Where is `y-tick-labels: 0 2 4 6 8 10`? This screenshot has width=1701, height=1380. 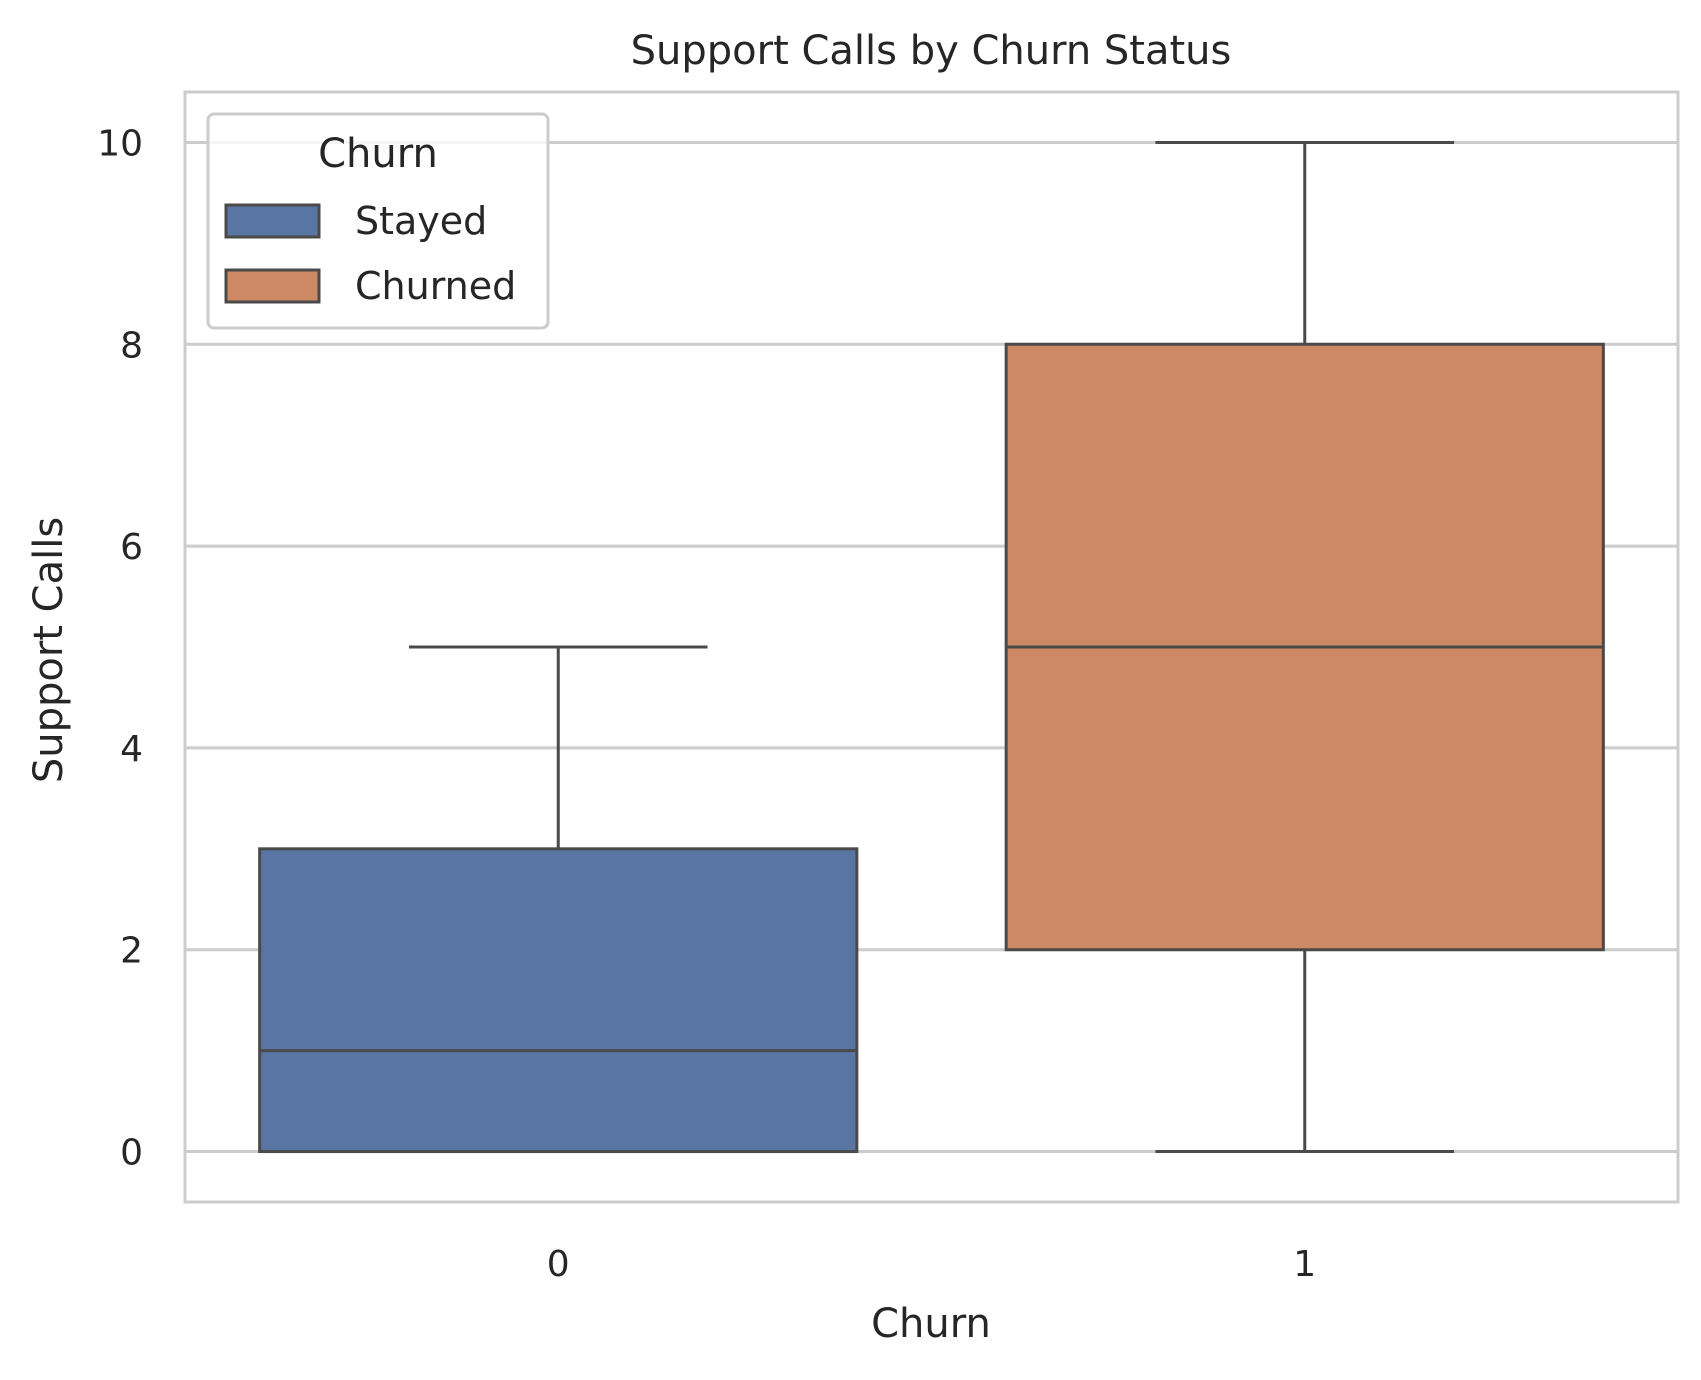 y-tick-labels: 0 2 4 6 8 10 is located at coordinates (120, 648).